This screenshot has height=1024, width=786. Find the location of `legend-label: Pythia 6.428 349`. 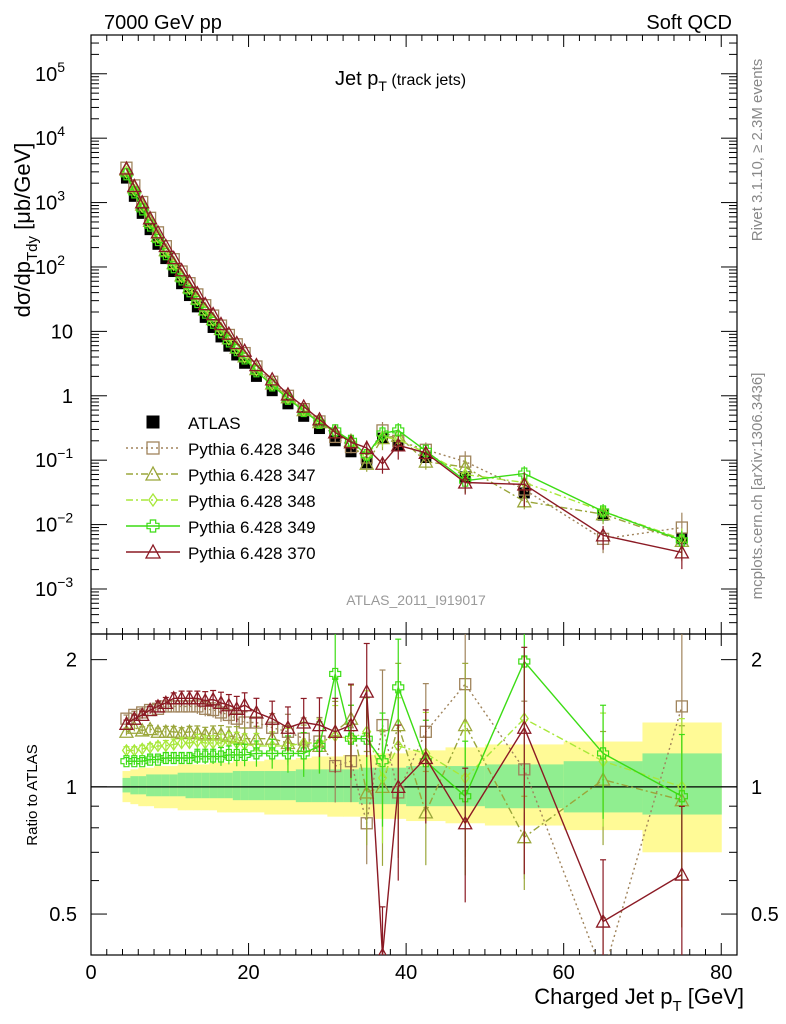

legend-label: Pythia 6.428 349 is located at coordinates (252, 527).